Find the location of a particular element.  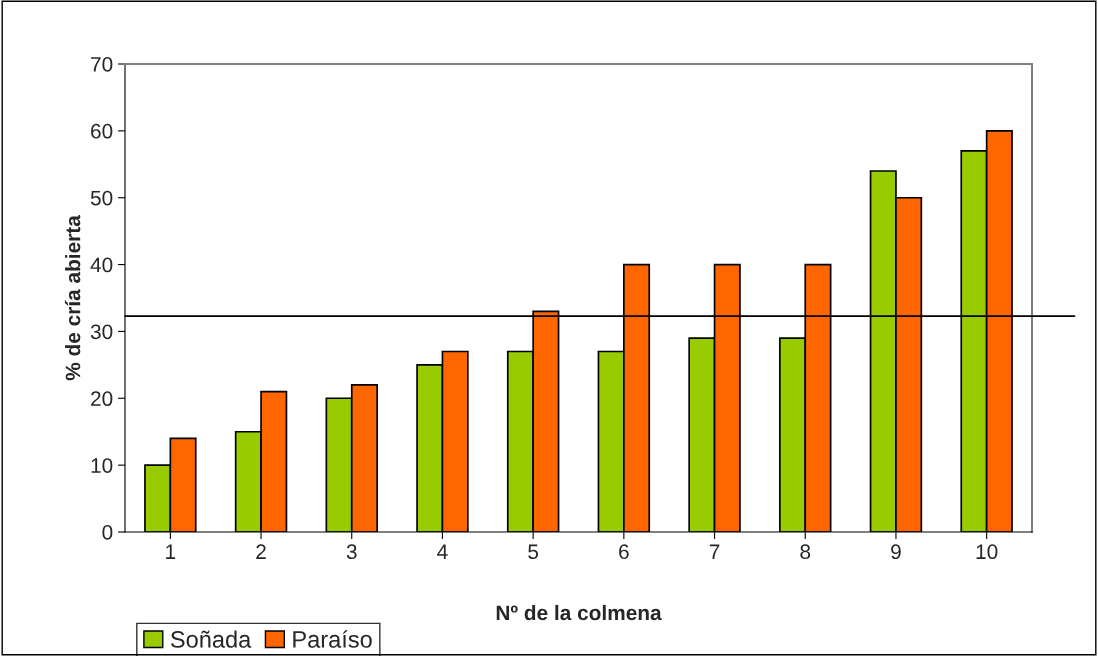

y-tick-label: 30 is located at coordinates (101, 332).